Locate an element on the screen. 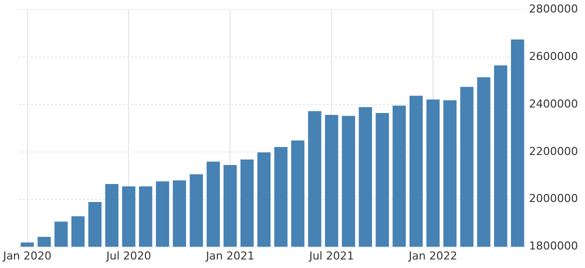  y-tick-label: 2000000 is located at coordinates (553, 199).